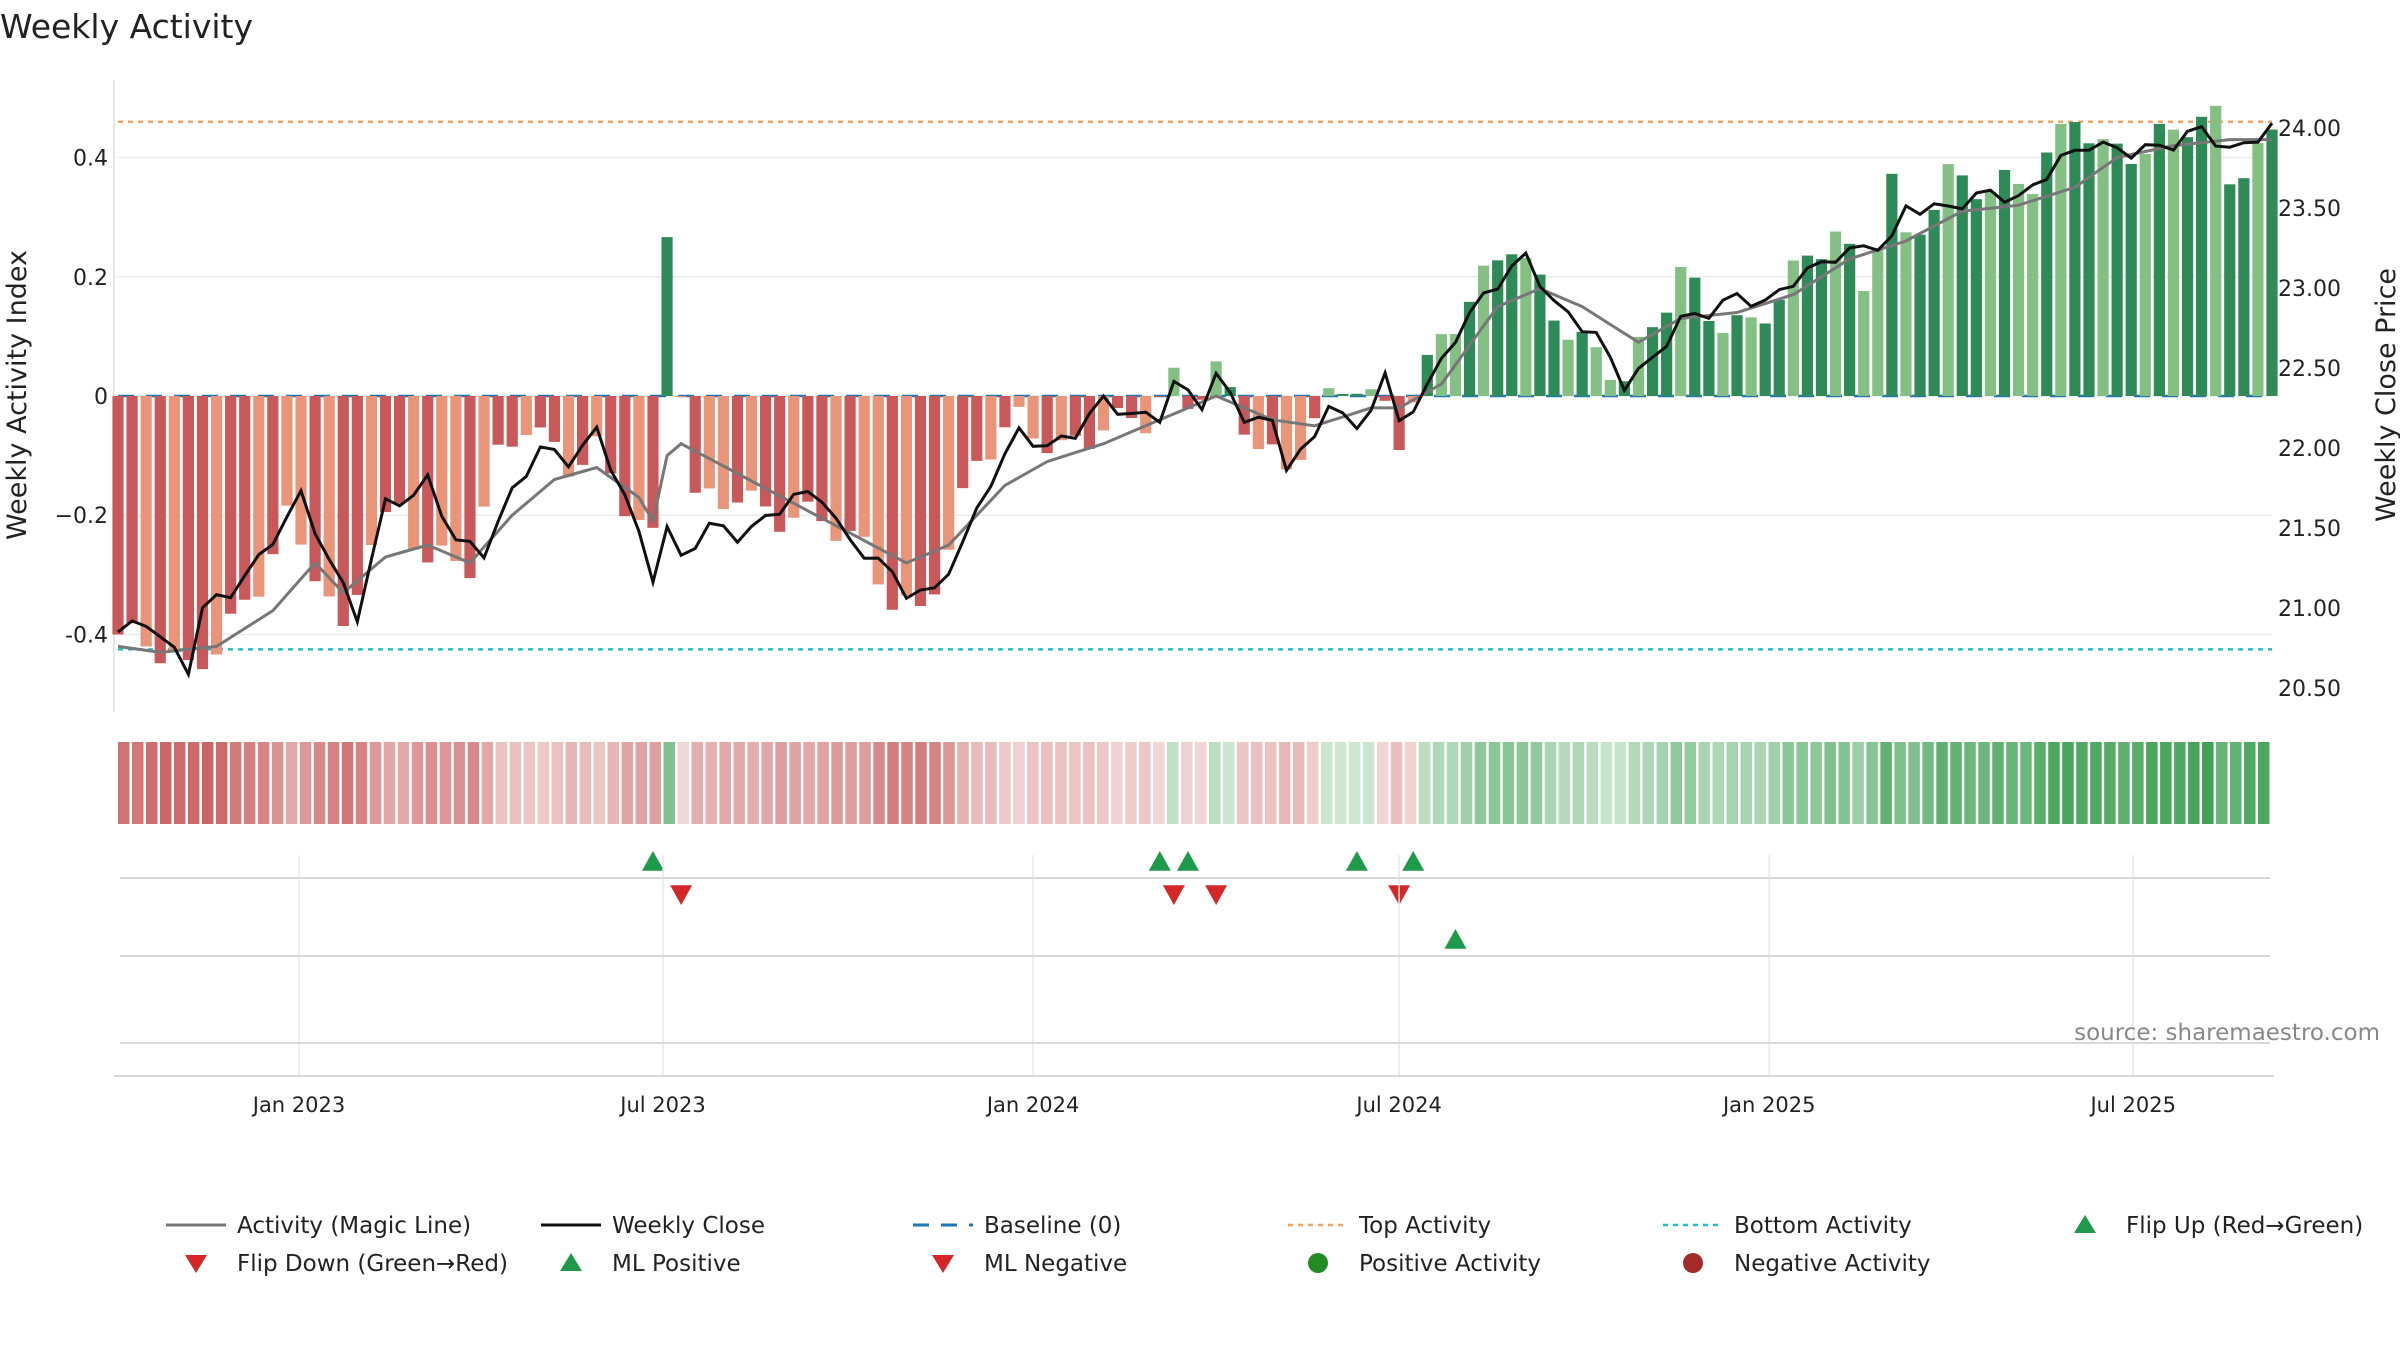 Image resolution: width=2400 pixels, height=1350 pixels. What do you see at coordinates (81, 516) in the screenshot?
I see `y-tick-label: −0.2` at bounding box center [81, 516].